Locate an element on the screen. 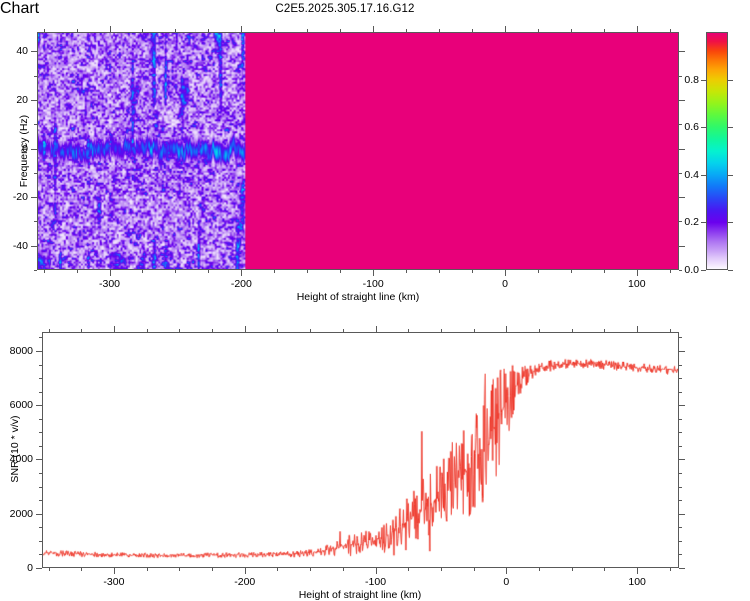 The height and width of the screenshot is (601, 750). snr-xaxis-title: Height of straight line (km) is located at coordinates (360, 595).